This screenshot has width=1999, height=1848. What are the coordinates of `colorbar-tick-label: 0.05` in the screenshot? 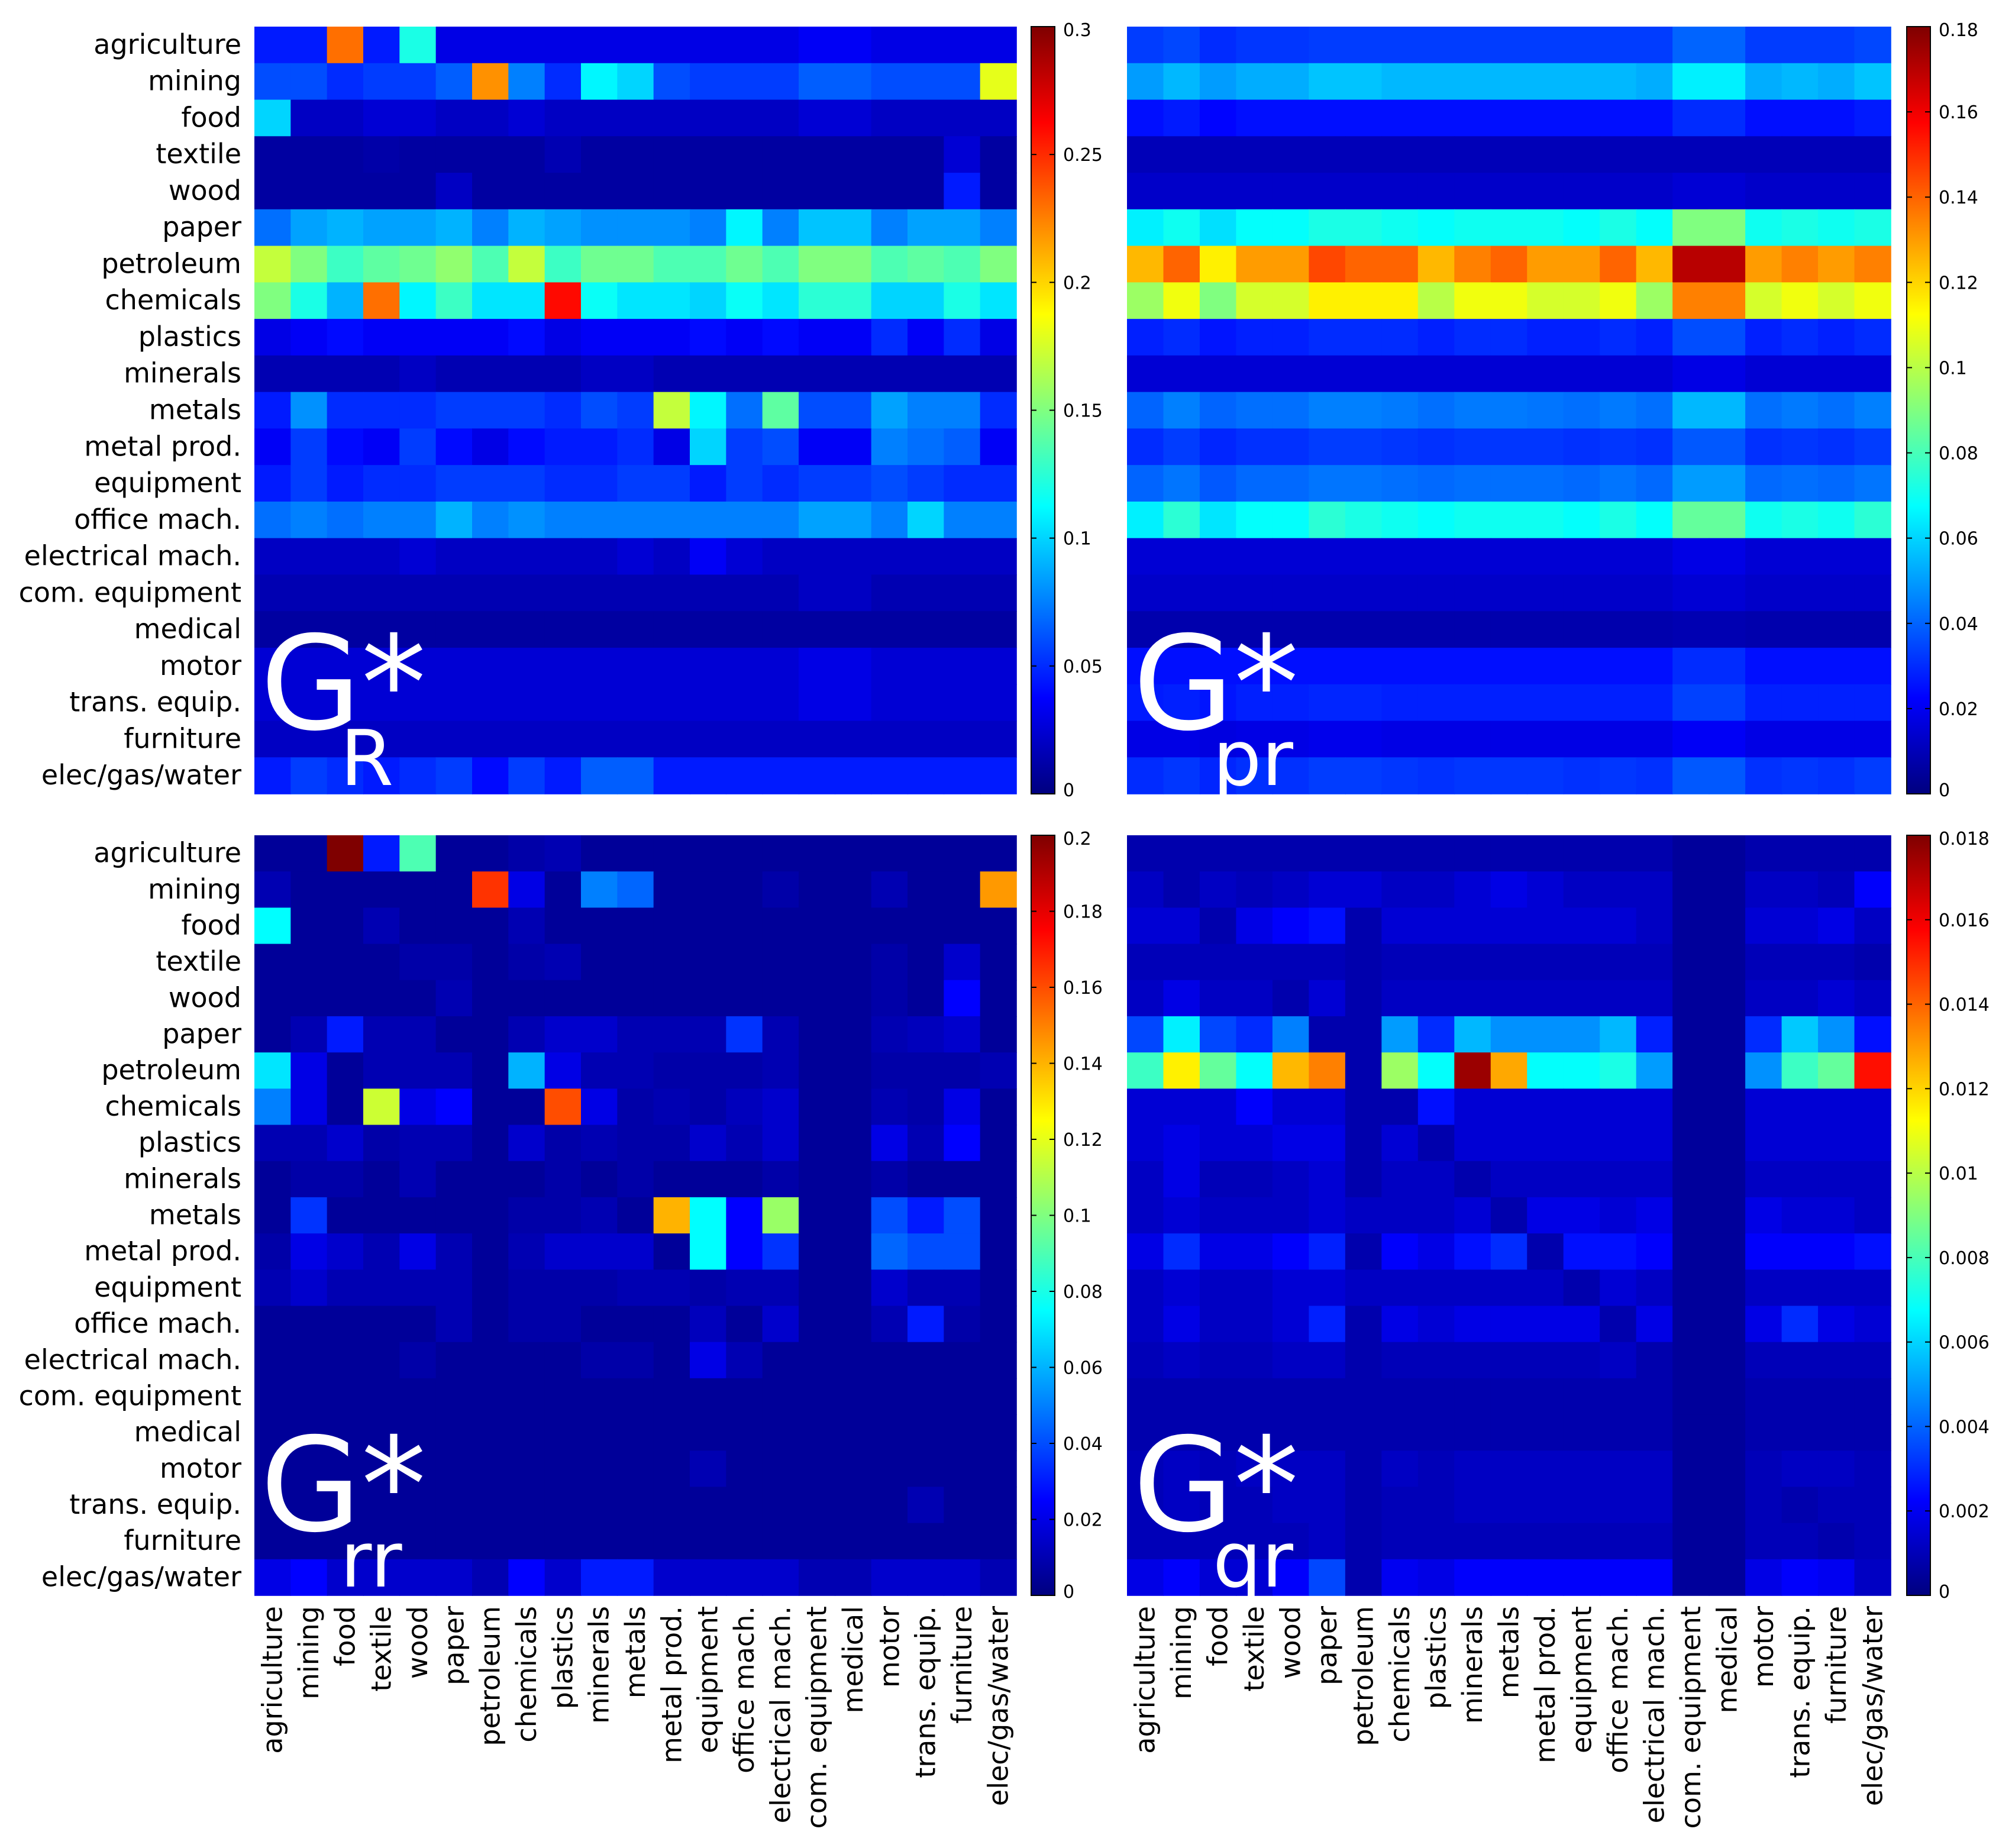 It's located at (1083, 667).